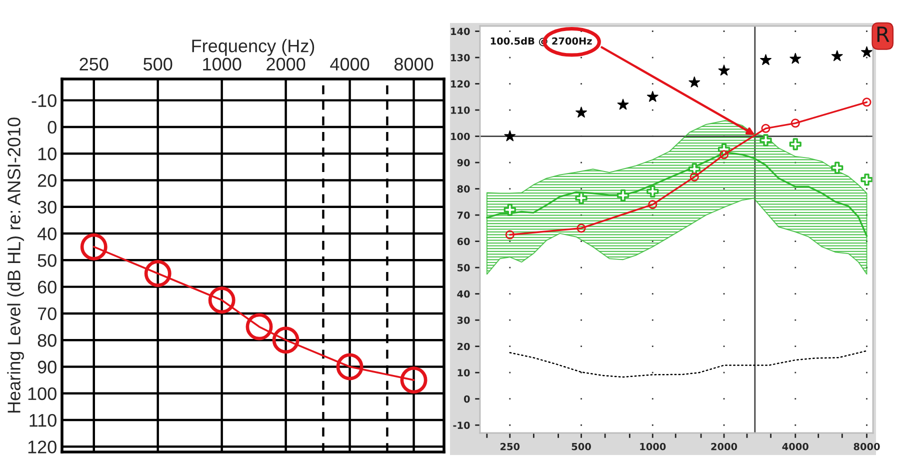 This screenshot has width=899, height=466. What do you see at coordinates (460, 58) in the screenshot?
I see `y-tick-label: 130` at bounding box center [460, 58].